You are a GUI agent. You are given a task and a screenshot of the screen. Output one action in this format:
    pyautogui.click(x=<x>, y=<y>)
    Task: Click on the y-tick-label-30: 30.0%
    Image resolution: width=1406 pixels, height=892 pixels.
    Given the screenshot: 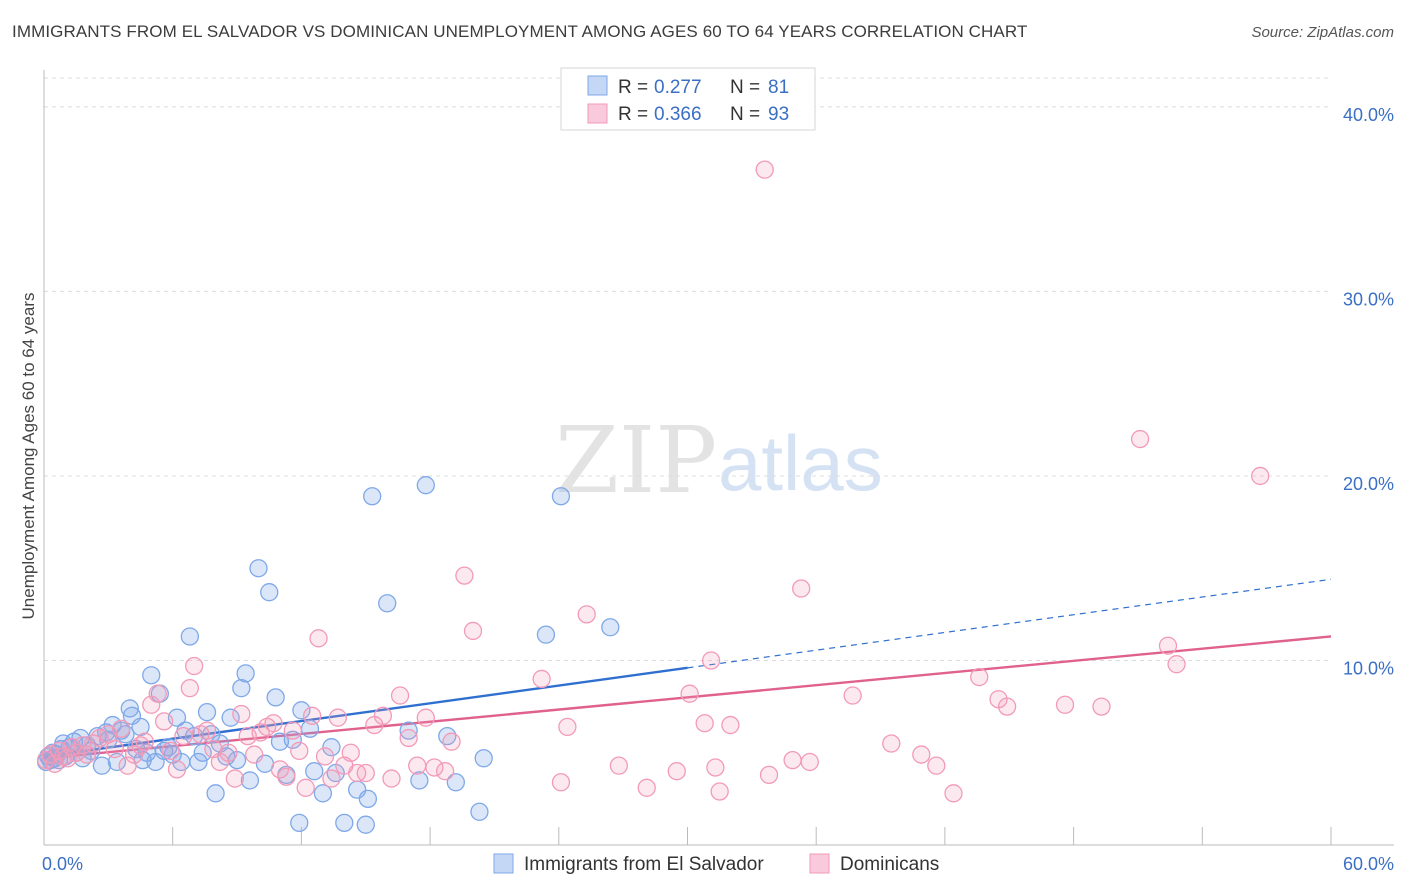 What is the action you would take?
    pyautogui.click(x=1368, y=299)
    